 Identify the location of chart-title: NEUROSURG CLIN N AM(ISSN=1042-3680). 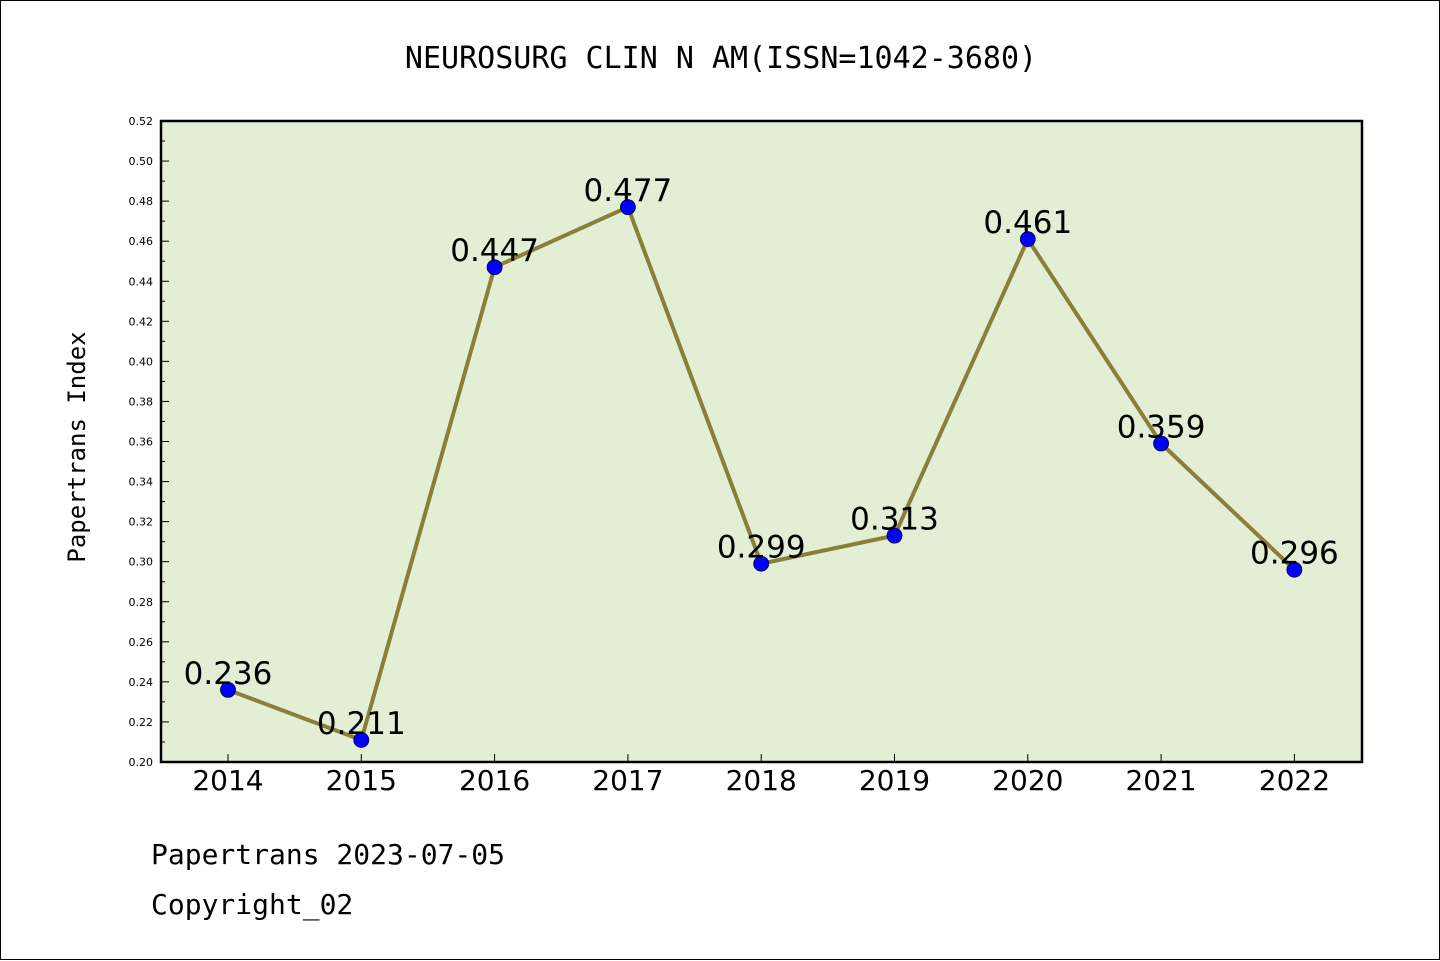
(721, 58).